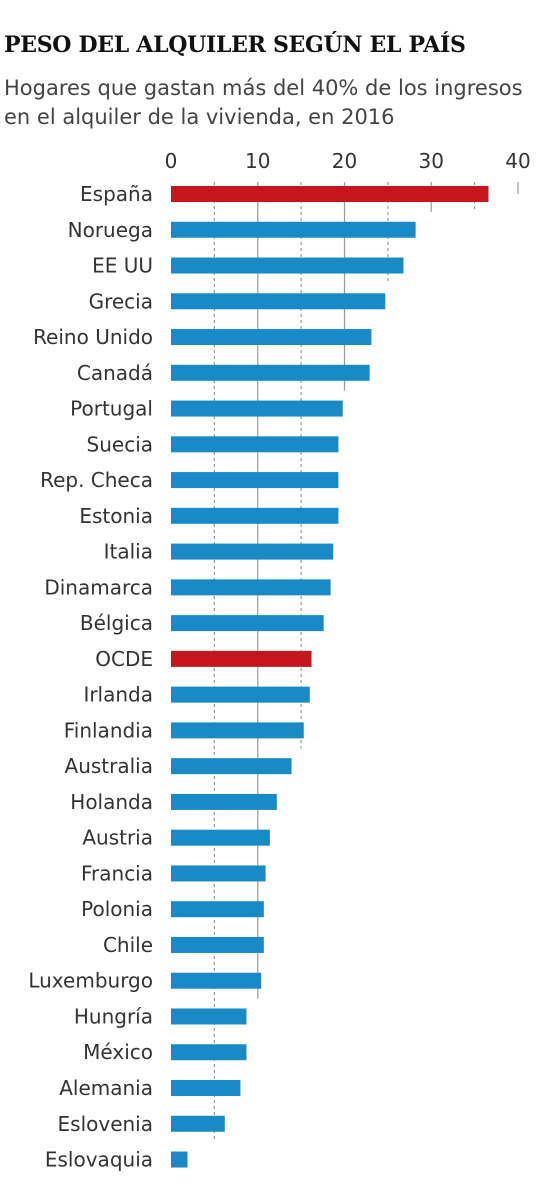 The width and height of the screenshot is (549, 1200). What do you see at coordinates (122, 266) in the screenshot?
I see `category-label: EE UU` at bounding box center [122, 266].